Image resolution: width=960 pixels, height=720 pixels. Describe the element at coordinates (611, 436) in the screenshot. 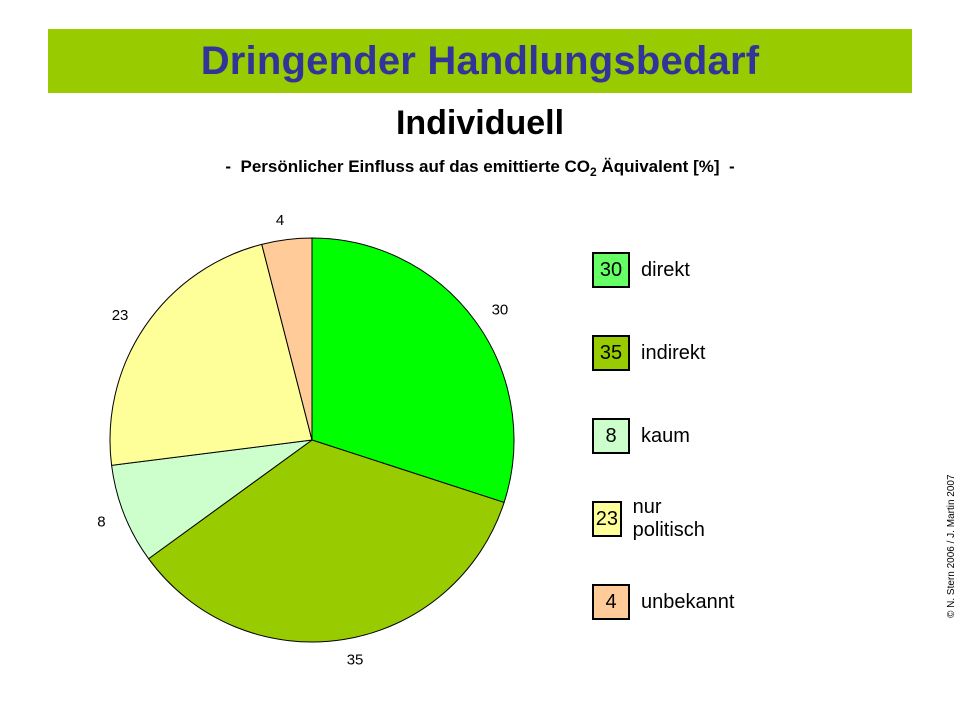

I see `legend-swatch: 8` at that location.